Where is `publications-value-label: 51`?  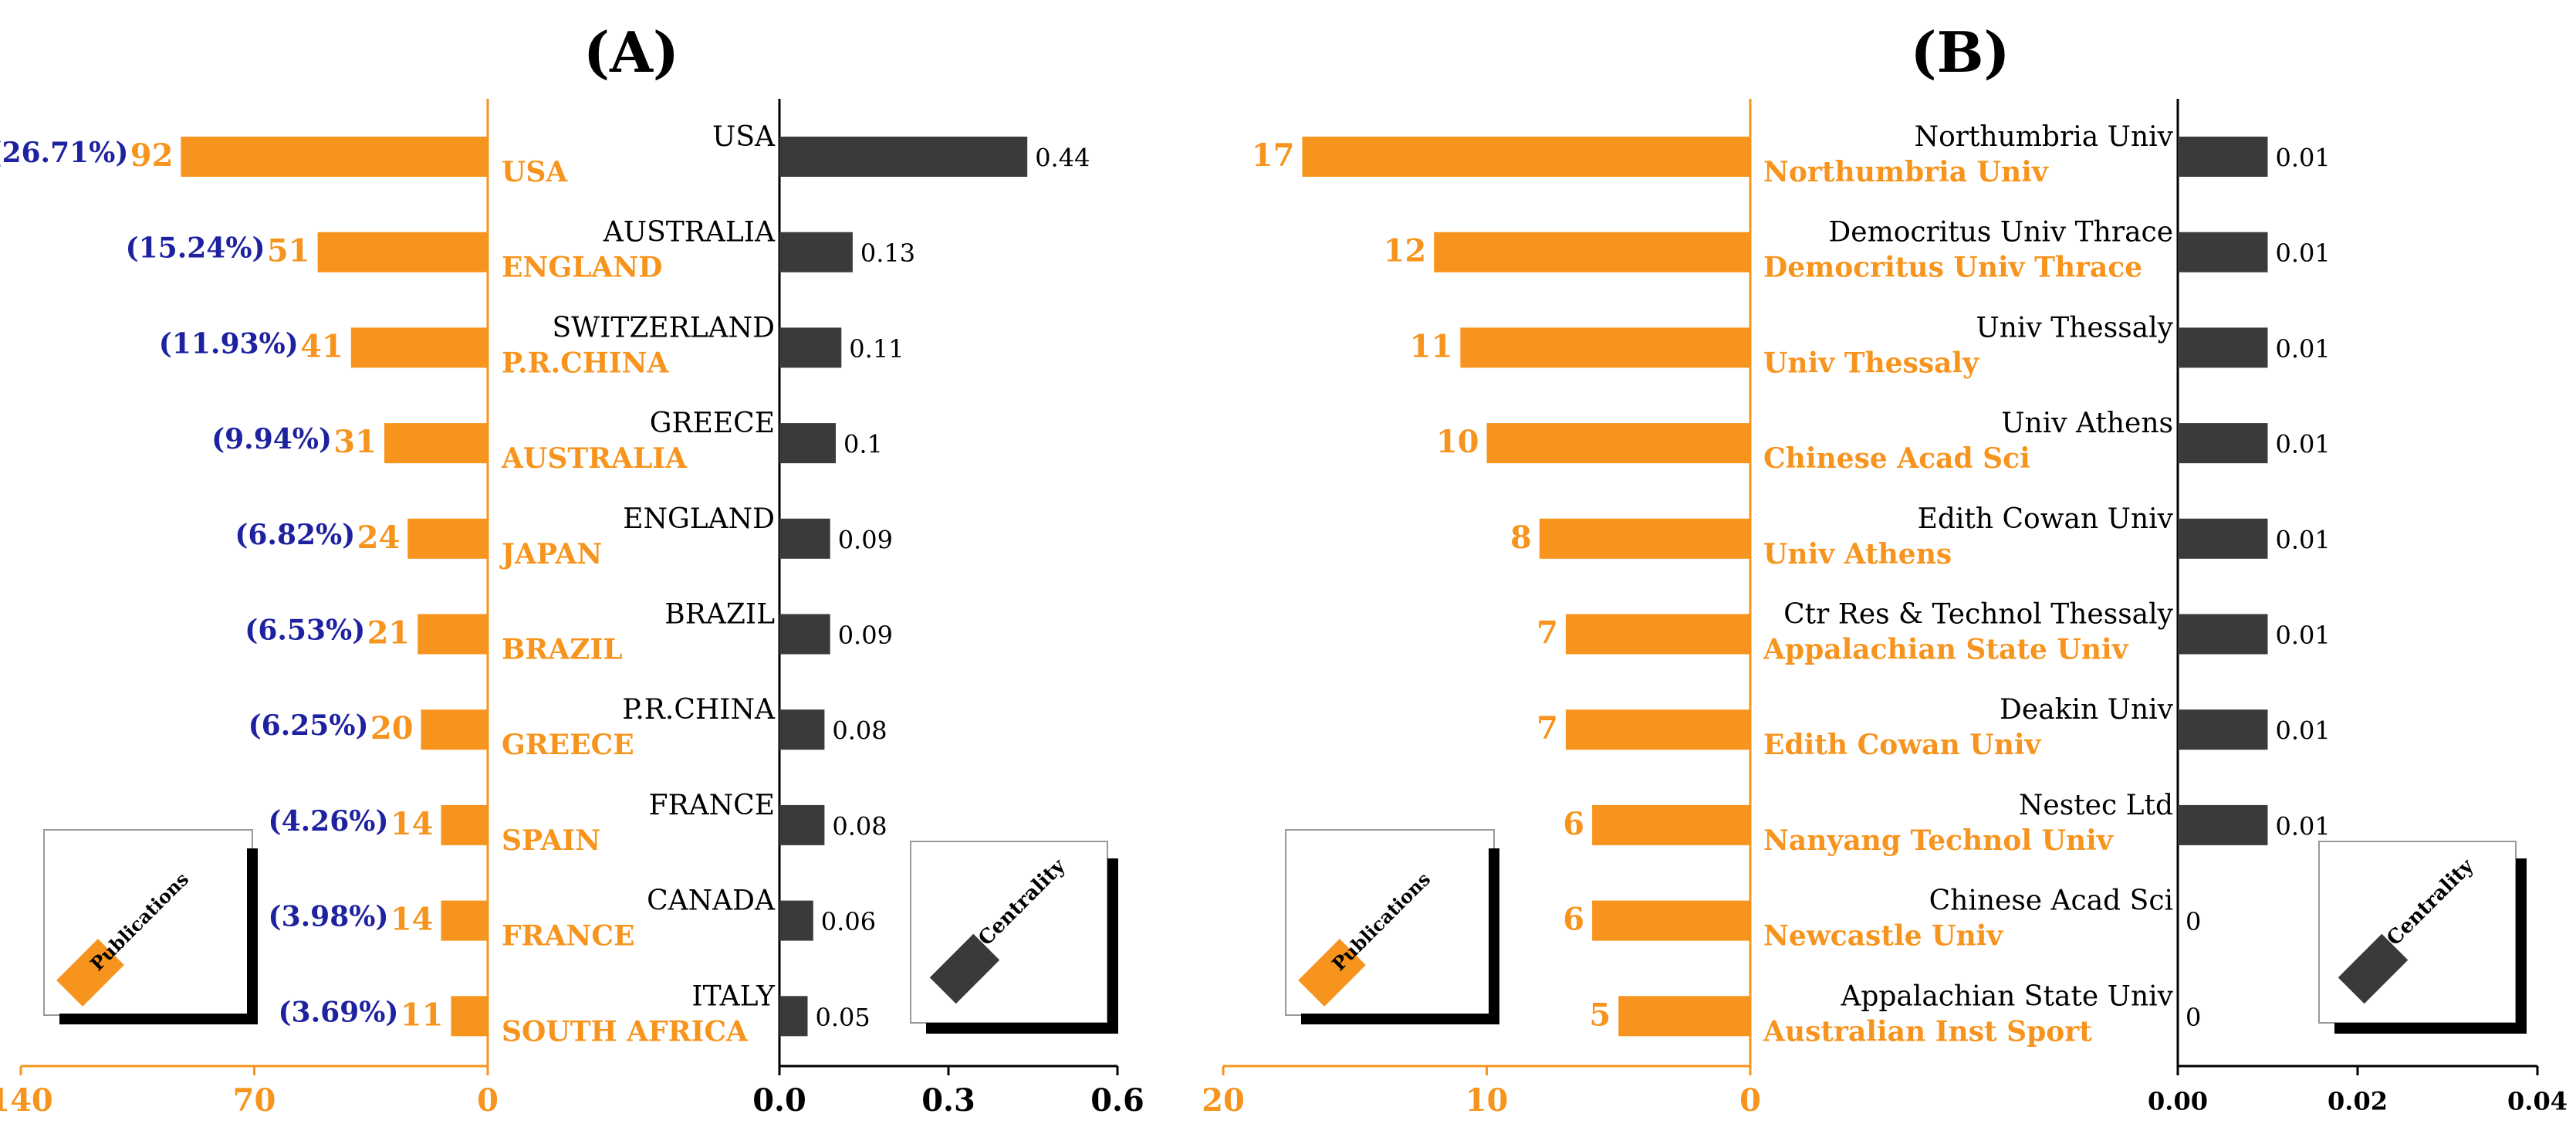 publications-value-label: 51 is located at coordinates (288, 251).